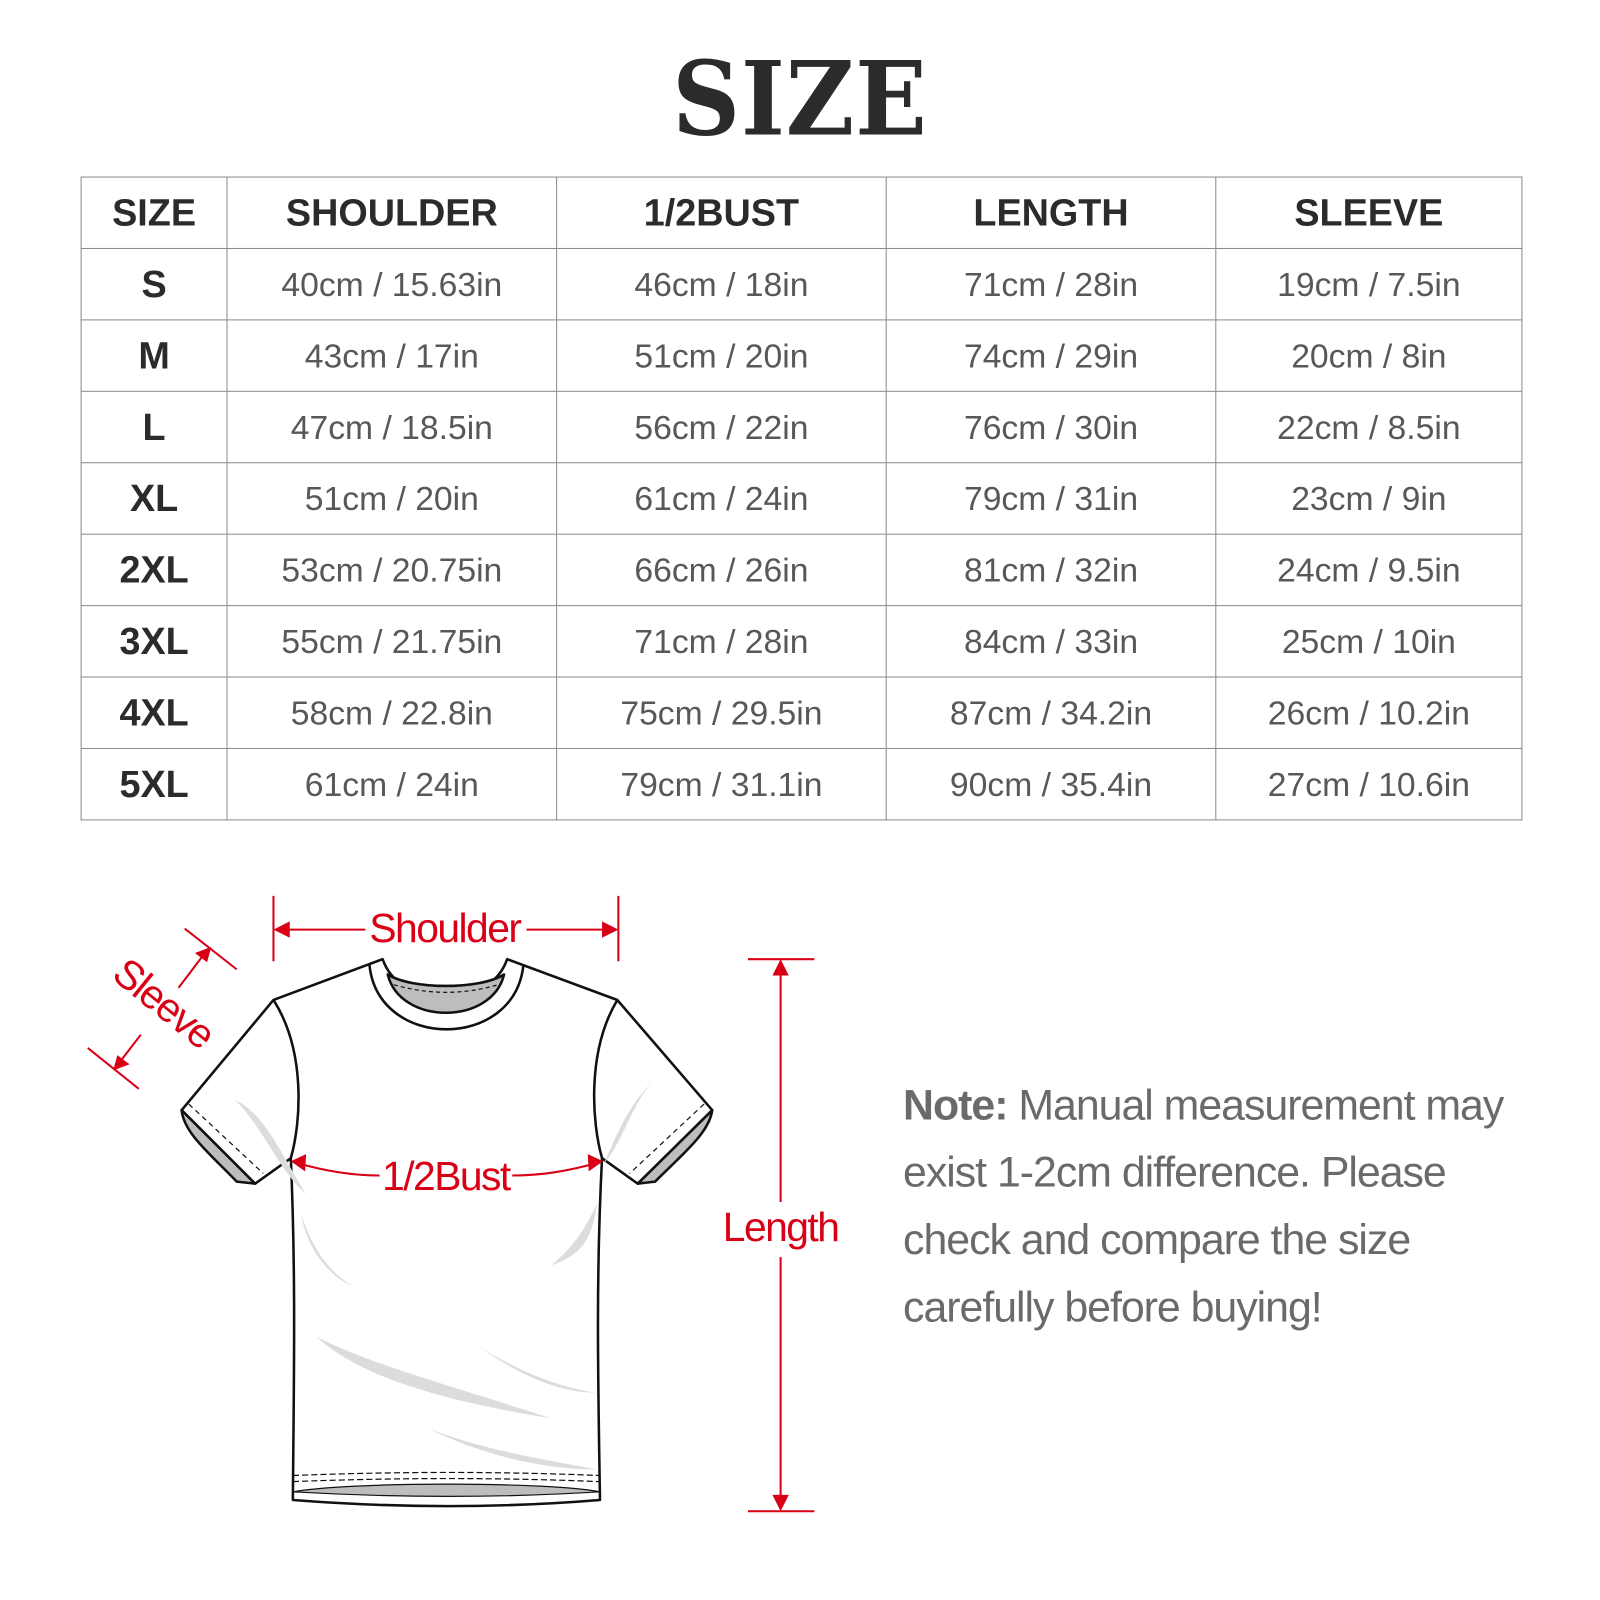 The height and width of the screenshot is (1600, 1600). I want to click on measurement-cell: 22cm / 8.5in, so click(1369, 427).